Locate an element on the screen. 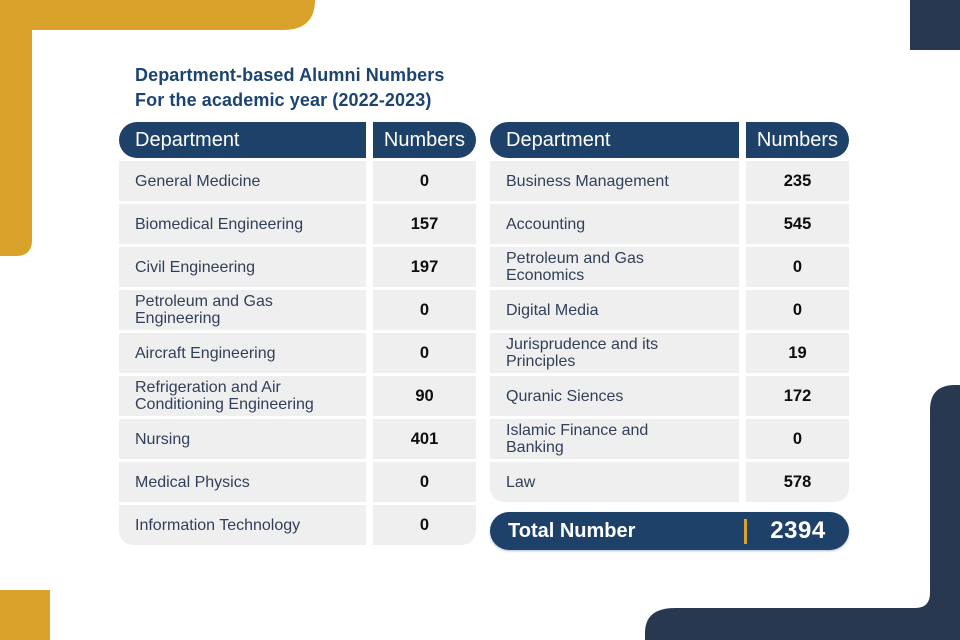  table-row: Biomedical Engineering 157 is located at coordinates (297, 224).